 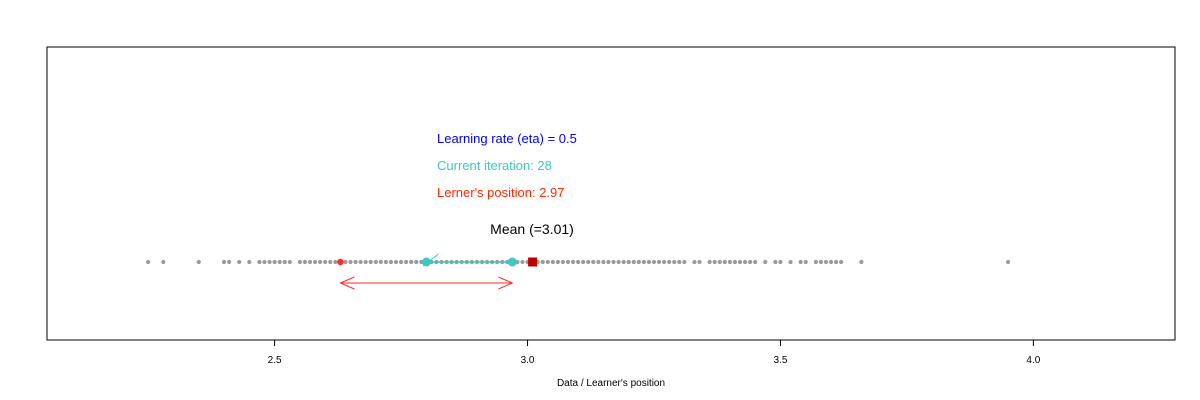 I want to click on annotation-position: Lerner's position: 2.97, so click(x=501, y=192).